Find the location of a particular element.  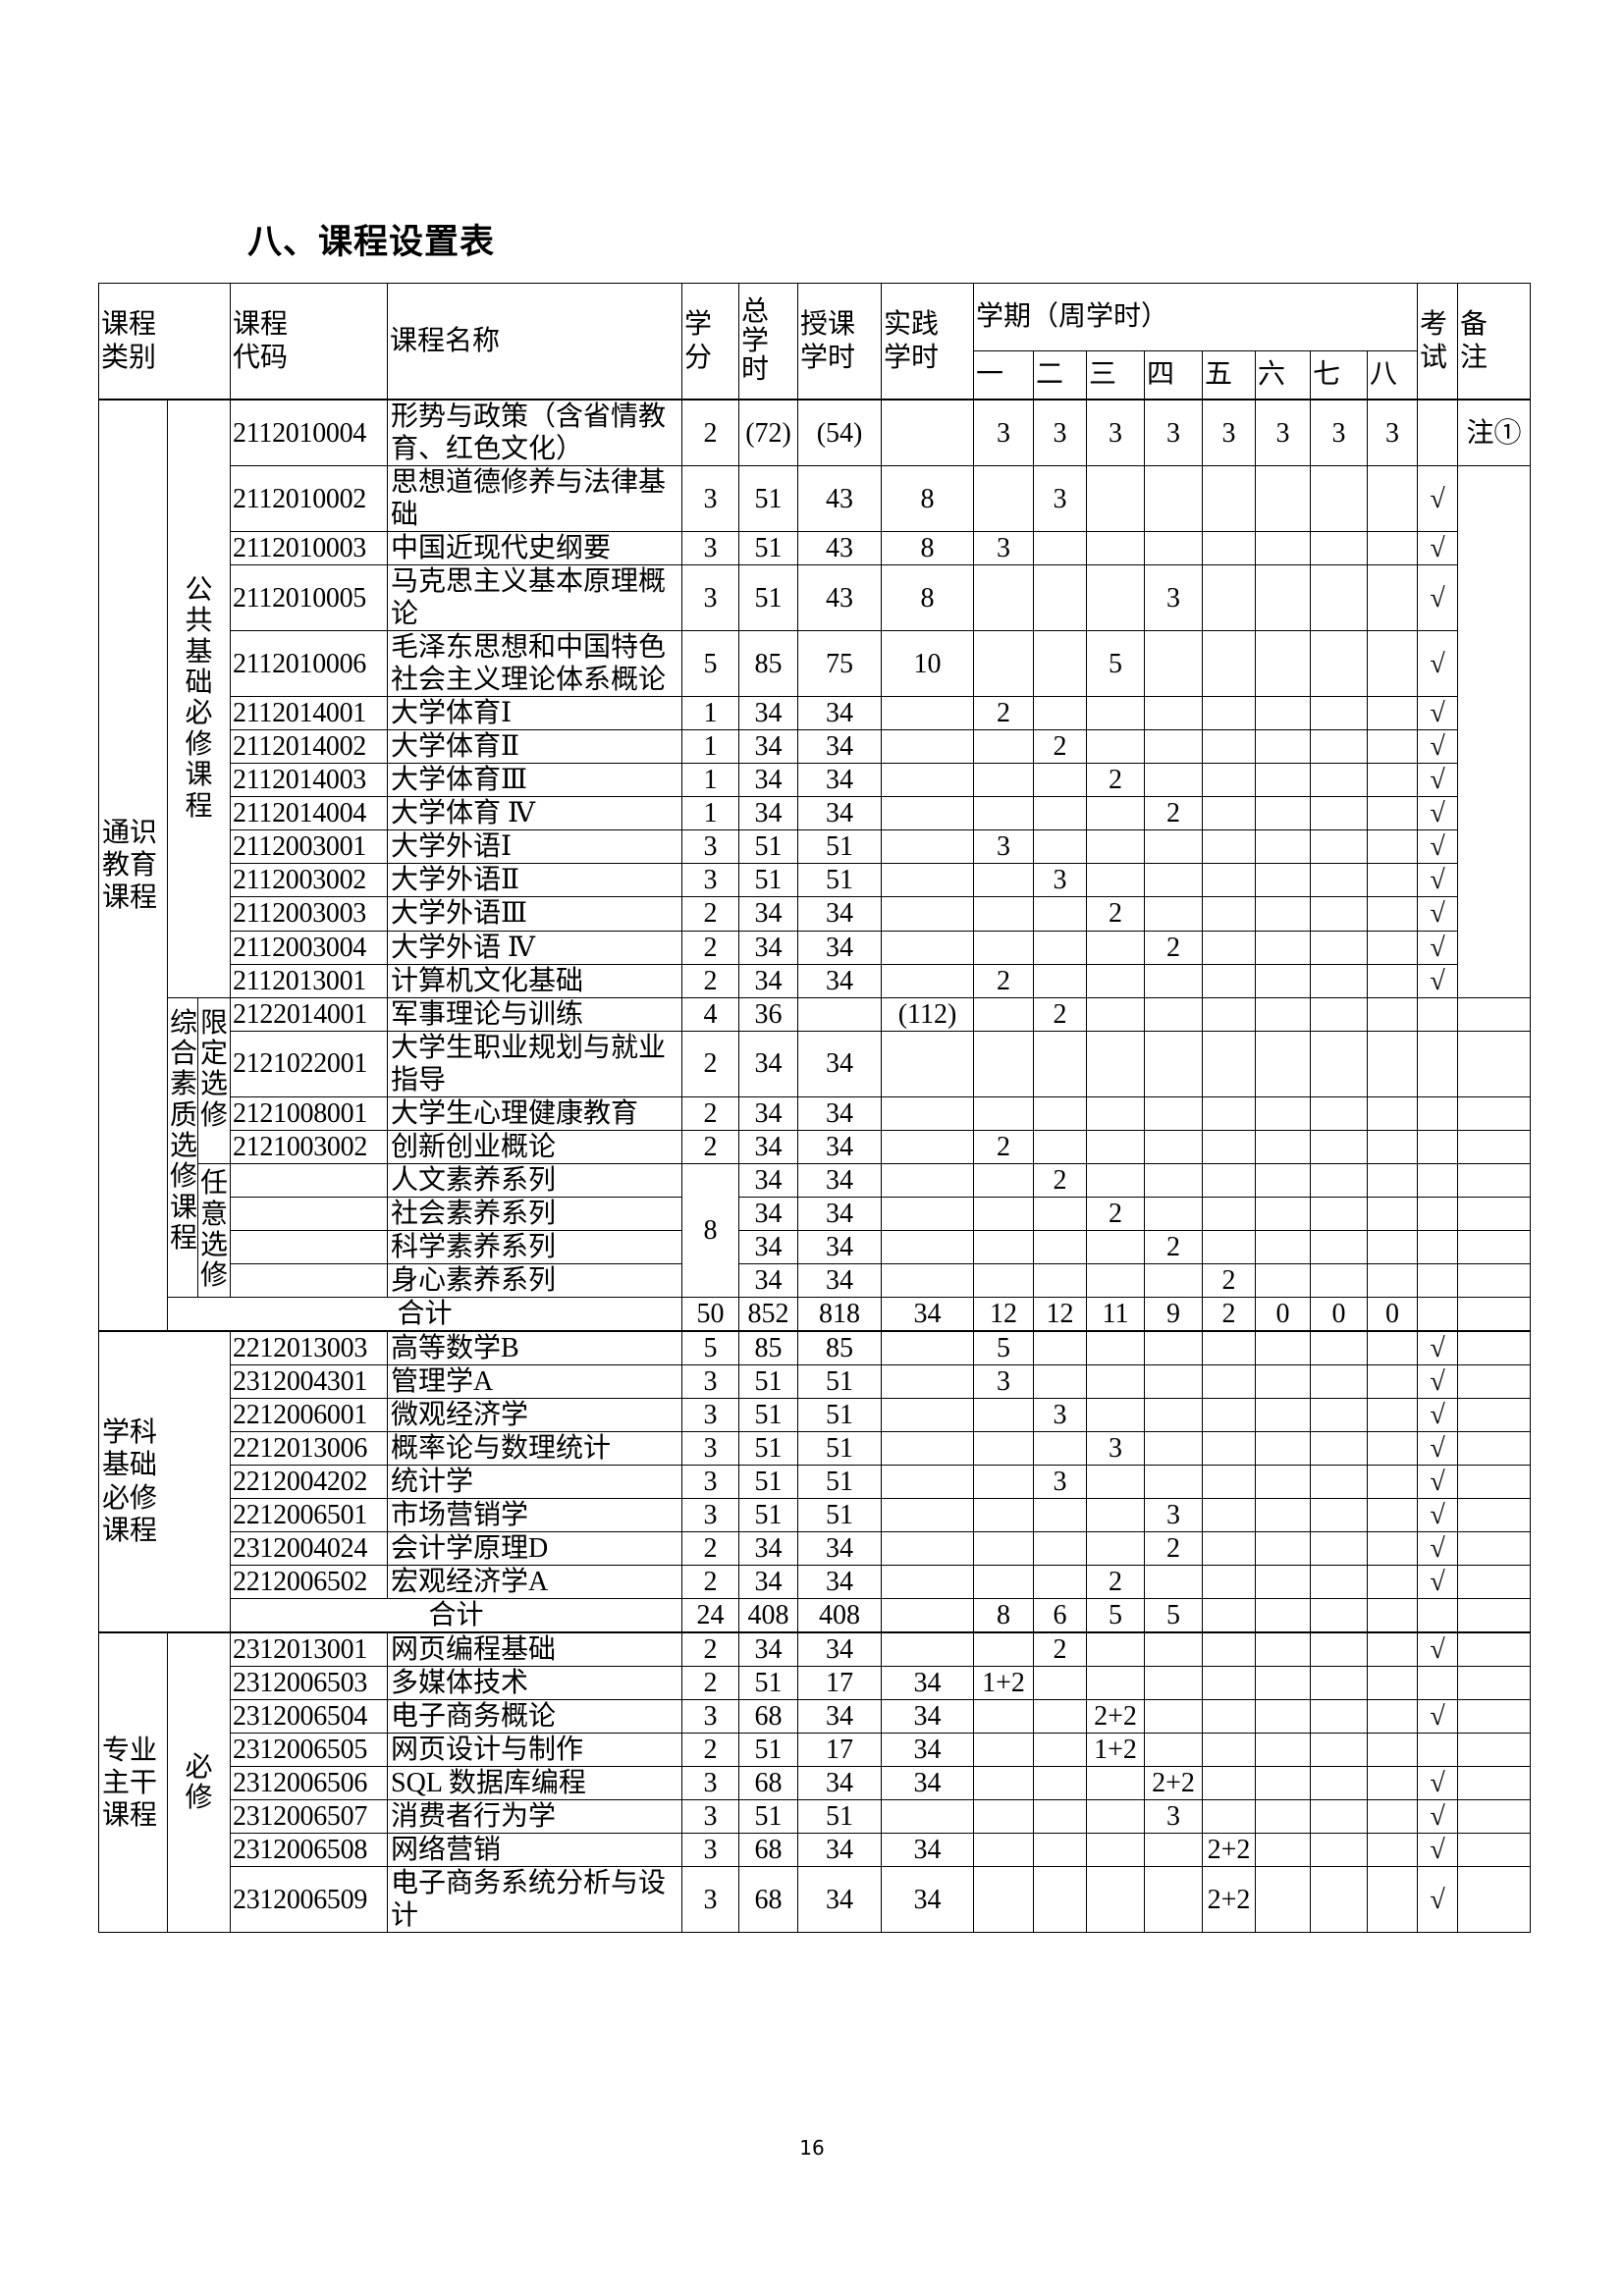

semester-4-hours: 2 is located at coordinates (1174, 1549).